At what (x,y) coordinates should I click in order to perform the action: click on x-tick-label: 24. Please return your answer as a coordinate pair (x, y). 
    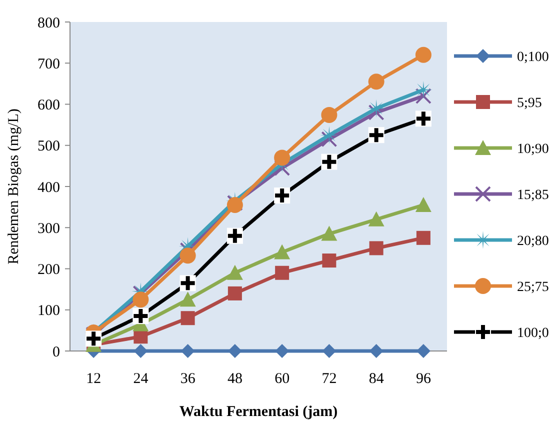
    Looking at the image, I should click on (141, 379).